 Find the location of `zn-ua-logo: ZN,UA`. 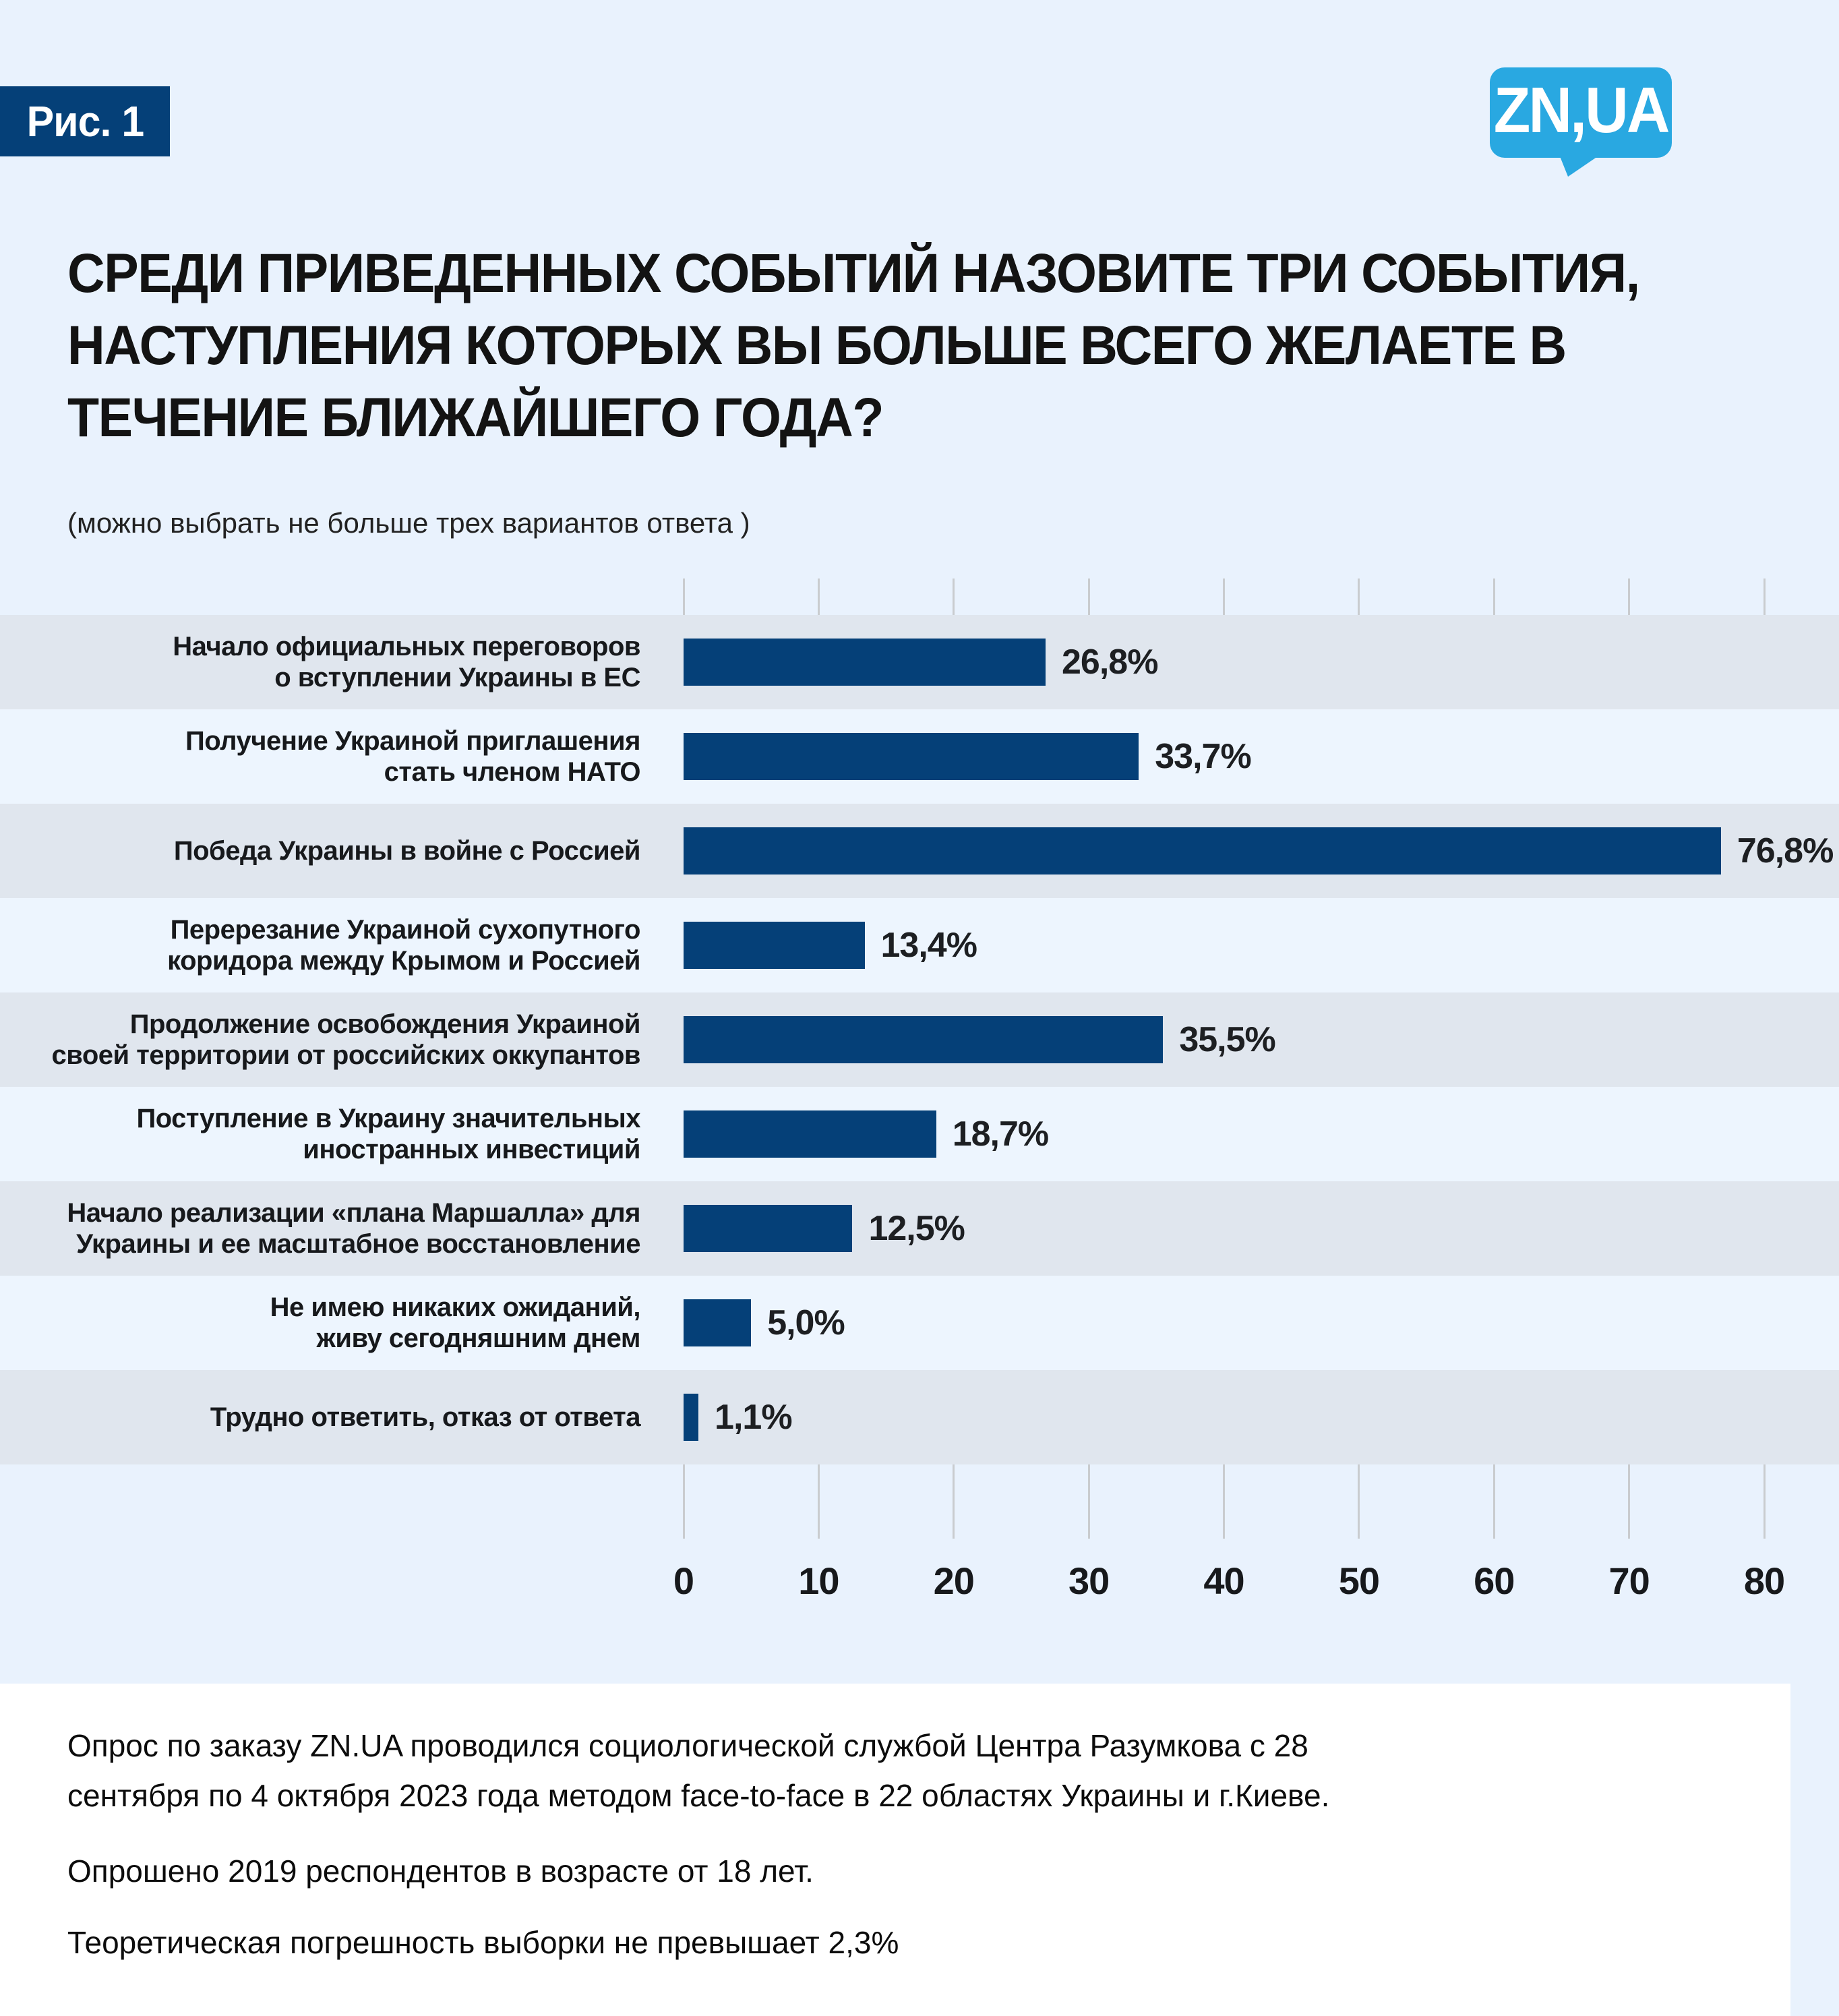

zn-ua-logo: ZN,UA is located at coordinates (1581, 122).